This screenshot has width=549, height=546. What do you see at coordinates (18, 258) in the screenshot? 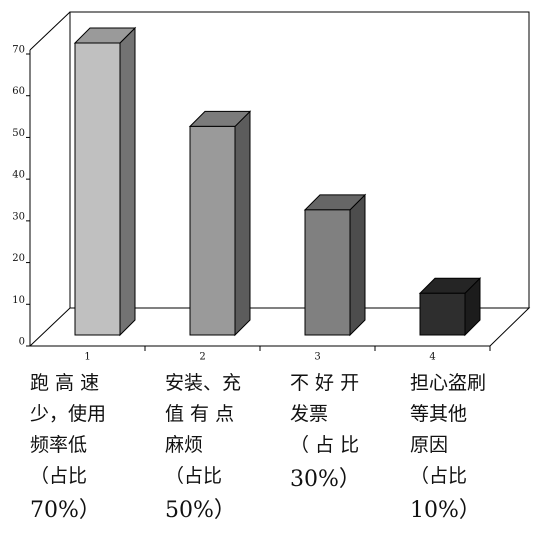
I see `y-tick-label: 20` at bounding box center [18, 258].